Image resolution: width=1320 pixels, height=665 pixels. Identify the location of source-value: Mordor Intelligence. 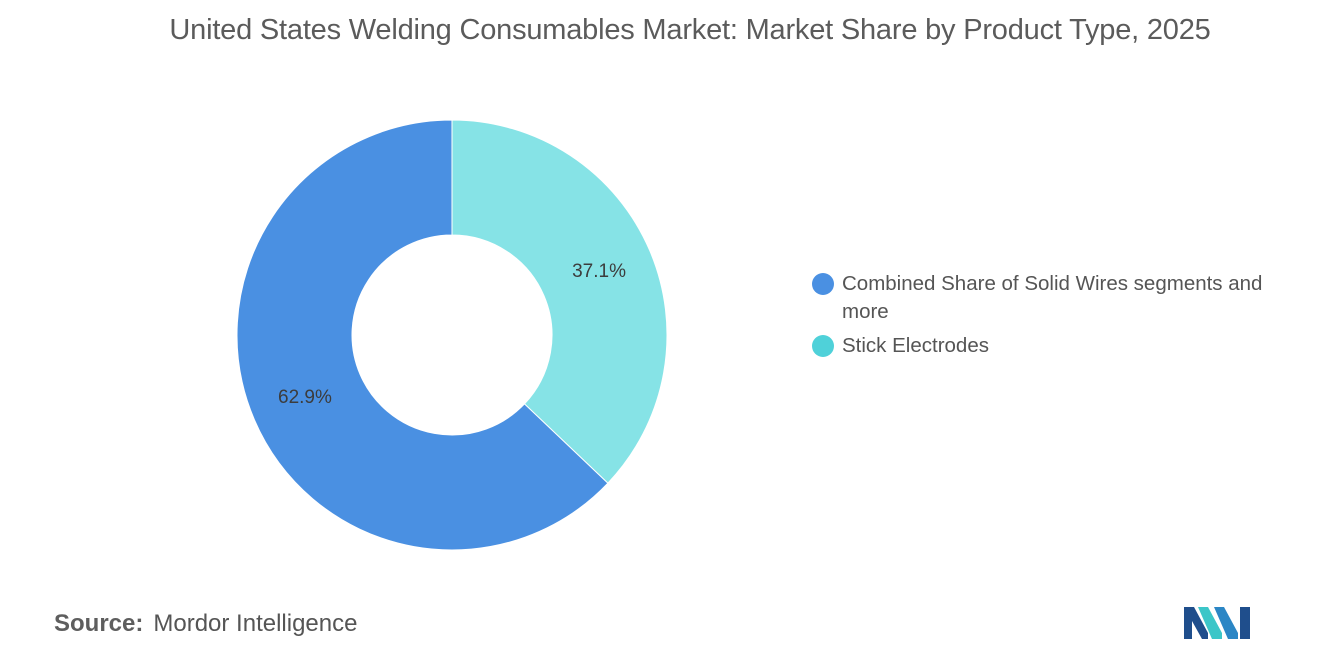
(255, 623).